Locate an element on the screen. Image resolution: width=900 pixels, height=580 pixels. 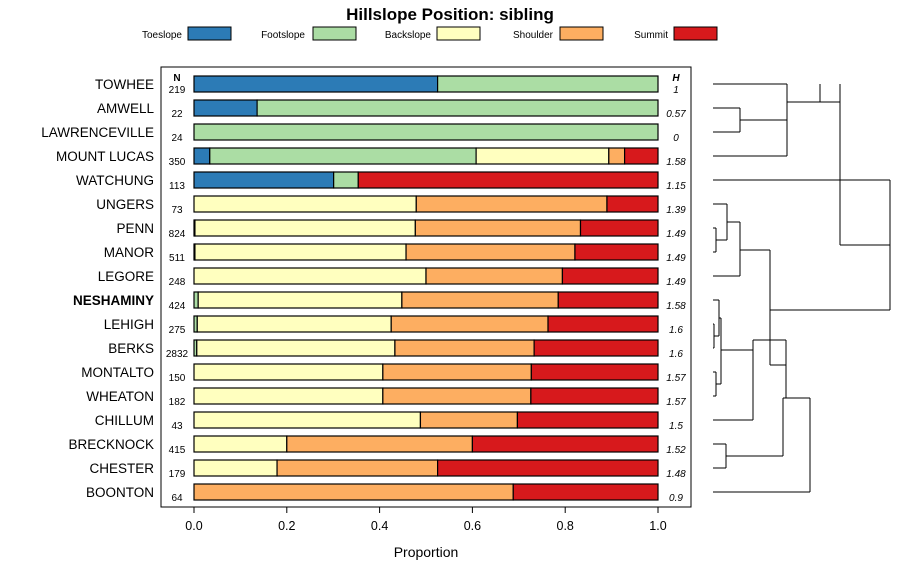
row-label: MOUNT LUCAS is located at coordinates (105, 156).